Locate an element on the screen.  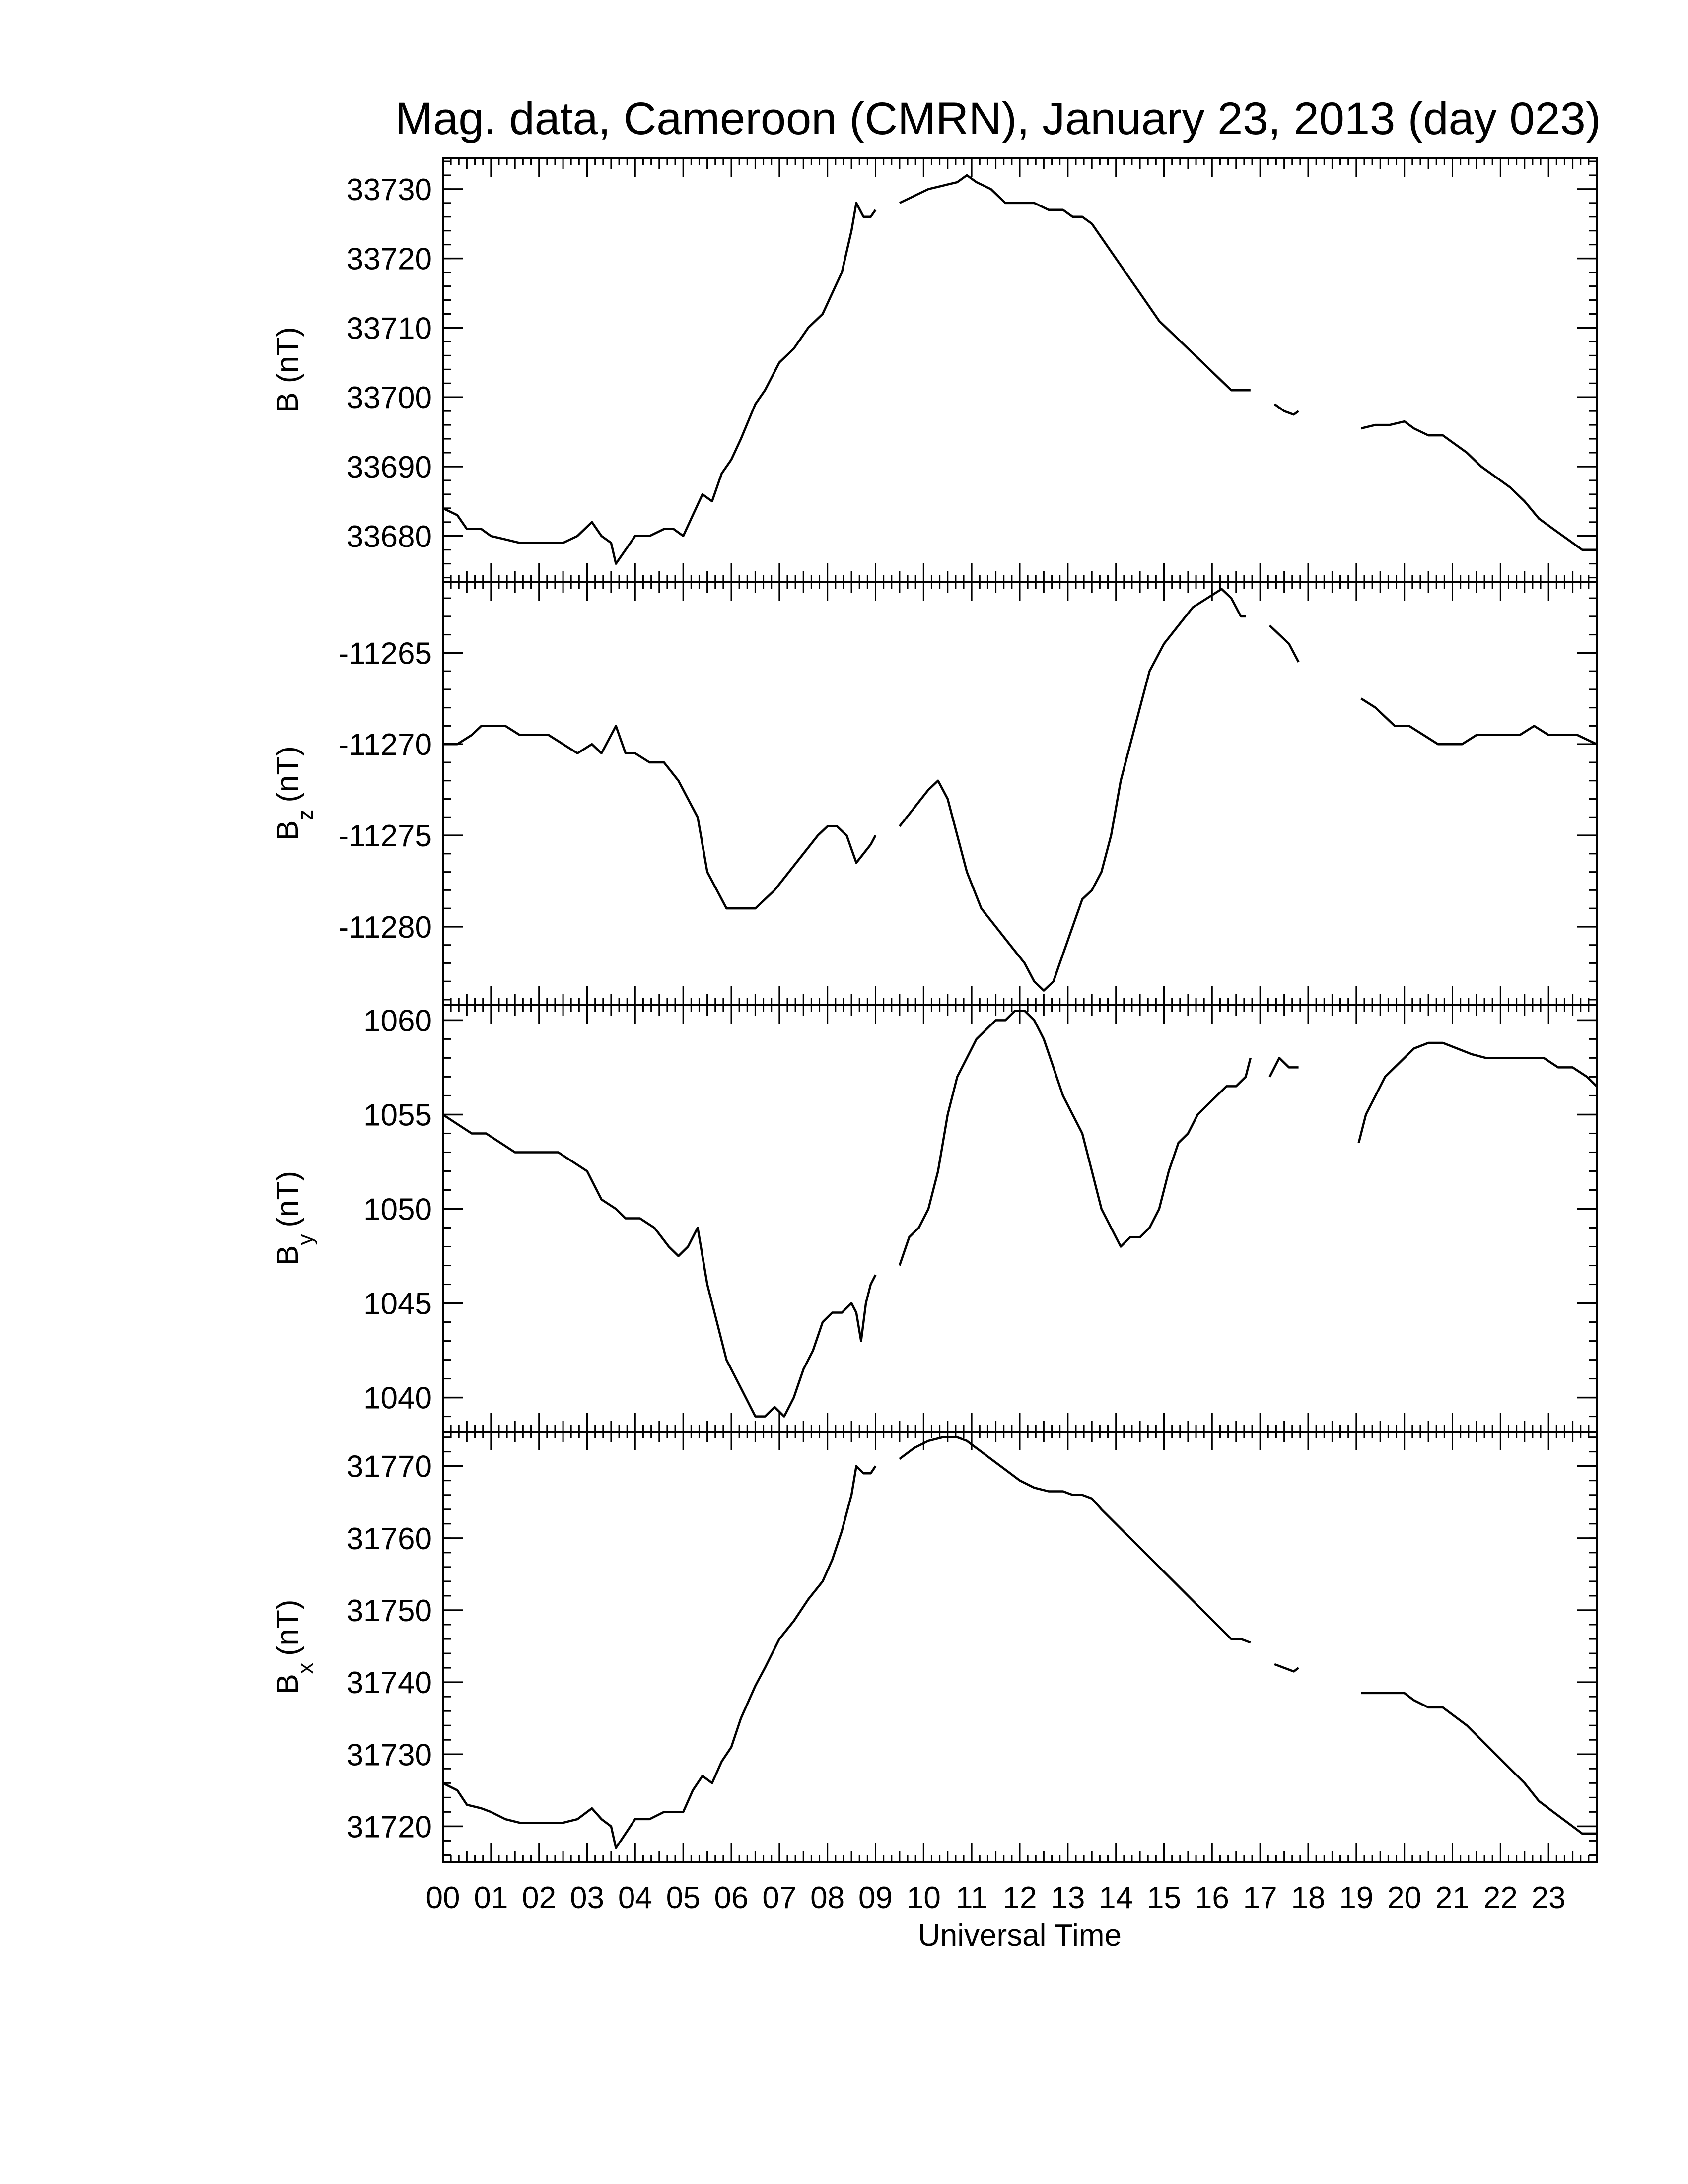
y-tick-label: 1045 is located at coordinates (397, 1304).